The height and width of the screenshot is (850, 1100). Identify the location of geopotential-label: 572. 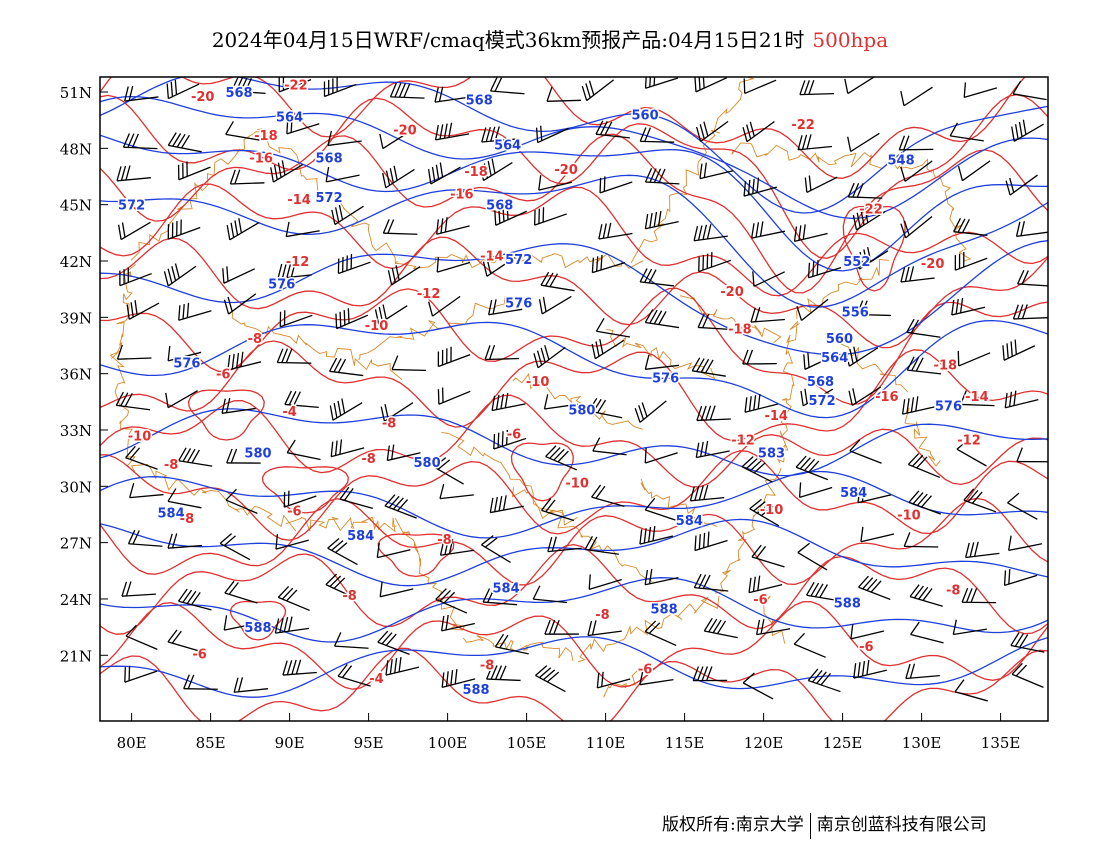
(131, 206).